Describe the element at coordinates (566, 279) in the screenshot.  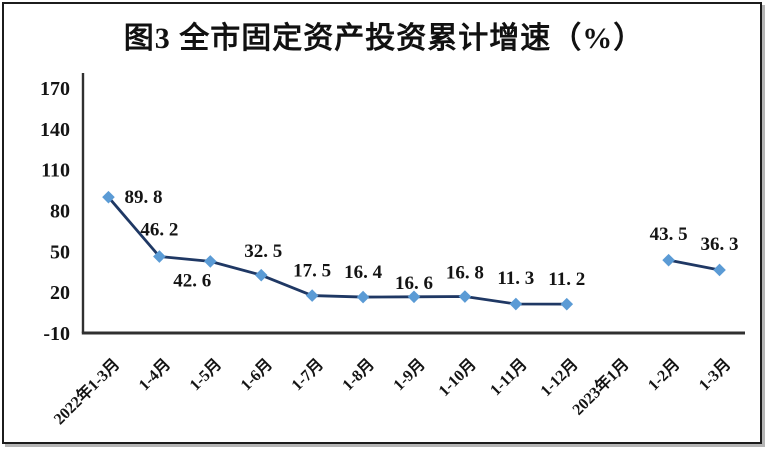
I see `data-point-label: 11. 2` at that location.